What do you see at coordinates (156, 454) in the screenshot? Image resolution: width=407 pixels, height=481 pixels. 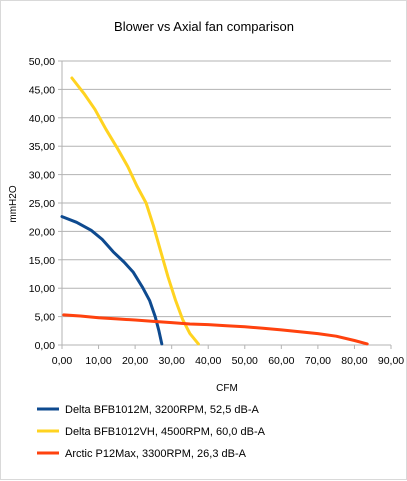 I see `legend-label-3: Arctic P12Max, 3300RPM, 26,3 dB-A` at bounding box center [156, 454].